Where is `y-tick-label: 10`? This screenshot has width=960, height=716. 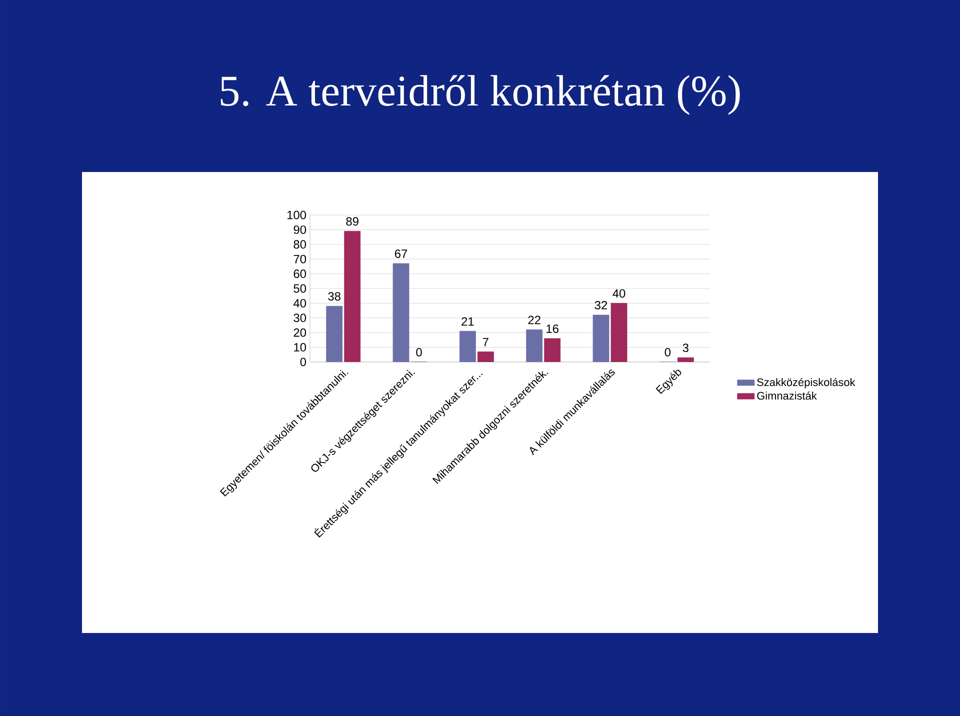 y-tick-label: 10 is located at coordinates (300, 347).